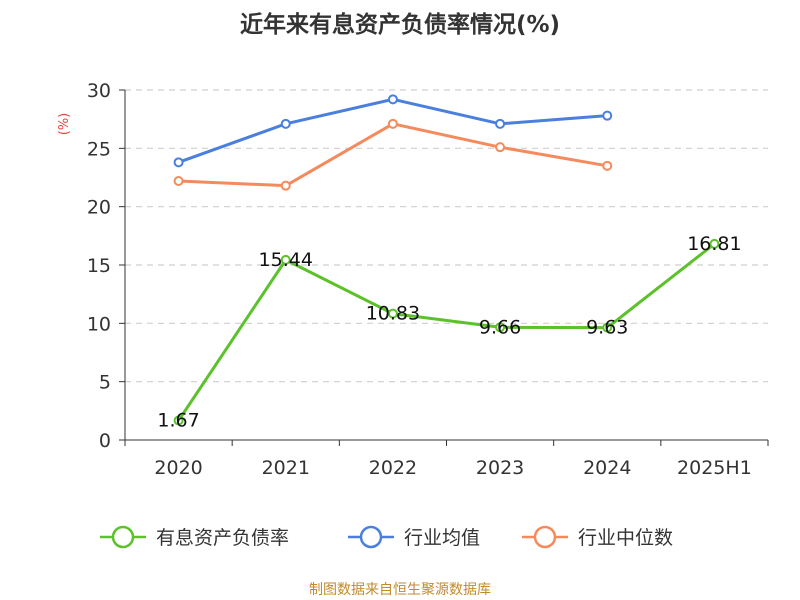 The height and width of the screenshot is (600, 800). Describe the element at coordinates (99, 149) in the screenshot. I see `y-tick-label: 25` at that location.